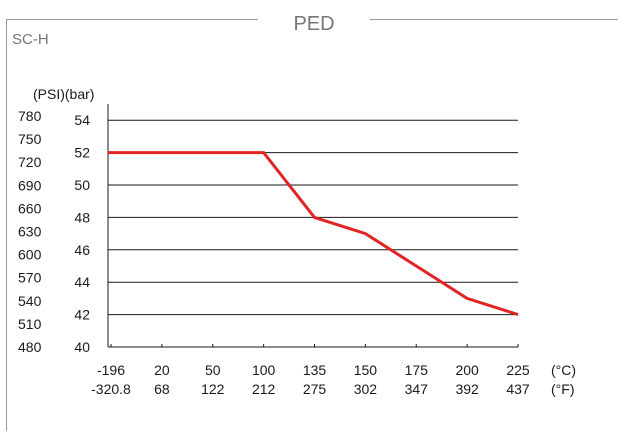  What do you see at coordinates (30, 255) in the screenshot?
I see `y-psi-tick-label: 600` at bounding box center [30, 255].